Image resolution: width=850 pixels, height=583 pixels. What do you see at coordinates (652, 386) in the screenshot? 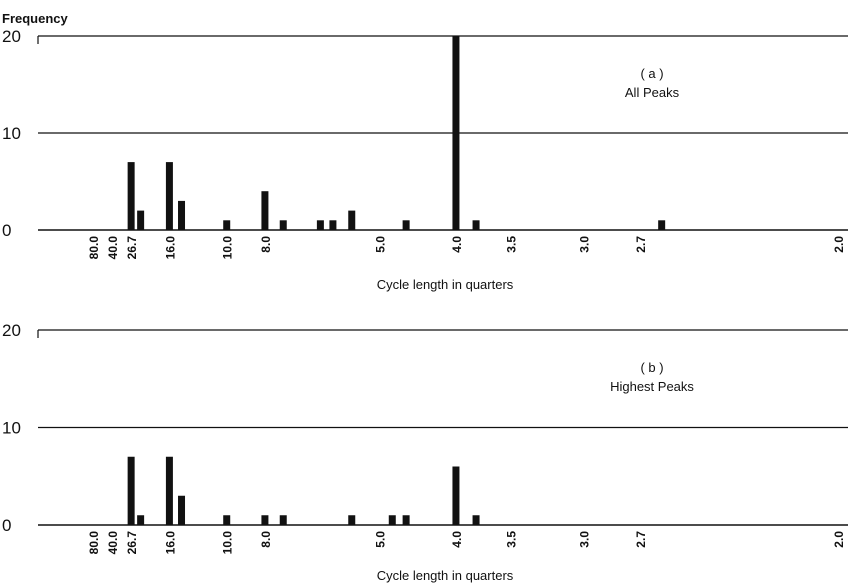
I see `panel-title: Highest Peaks` at bounding box center [652, 386].